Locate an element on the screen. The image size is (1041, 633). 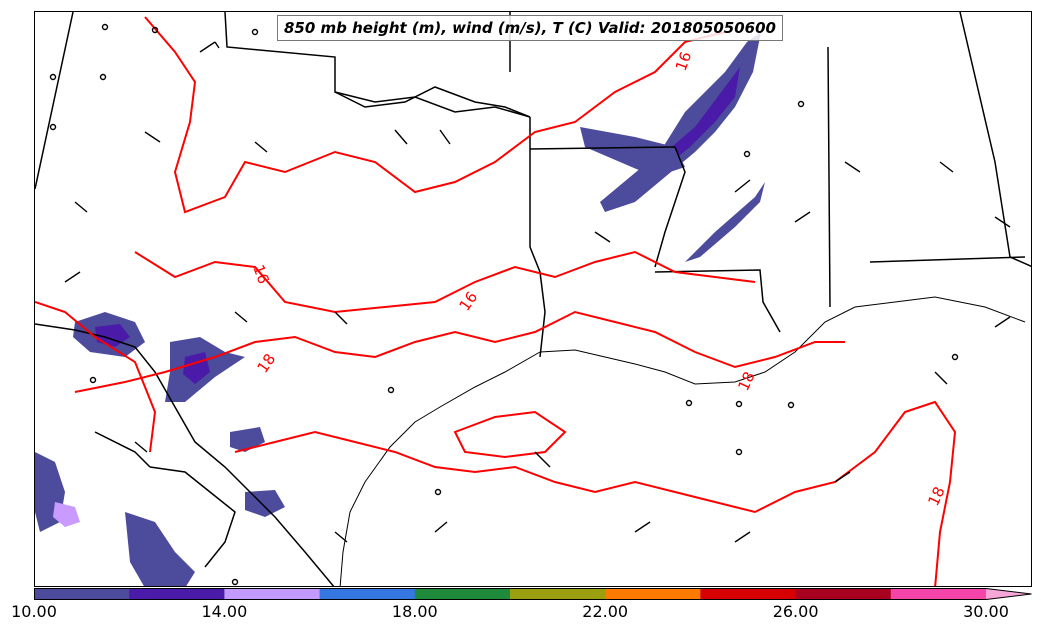
colorbar-tick-label: 22.00 is located at coordinates (605, 611).